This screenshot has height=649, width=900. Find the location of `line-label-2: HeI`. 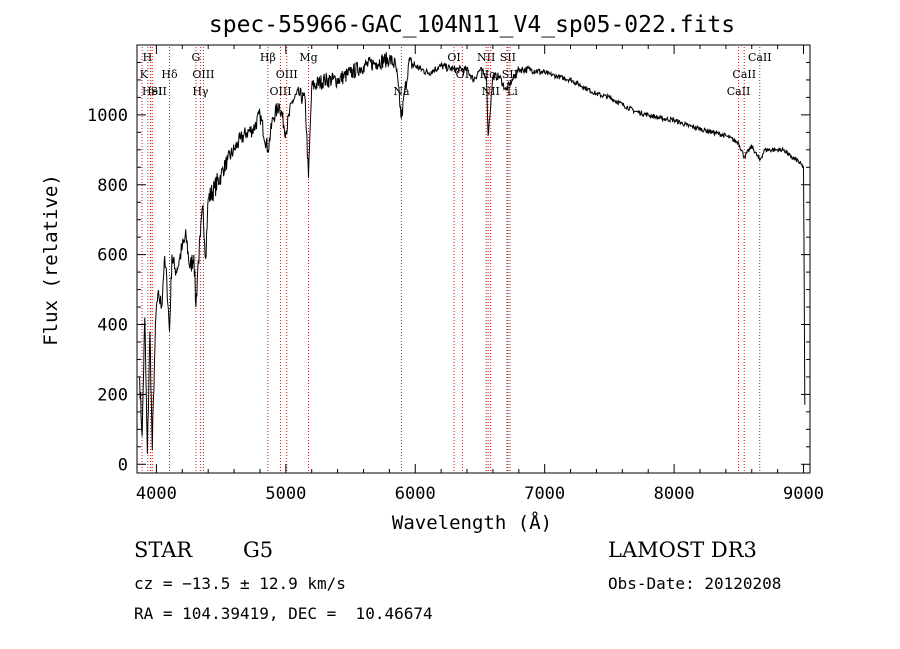

line-label-2: HeI is located at coordinates (152, 91).